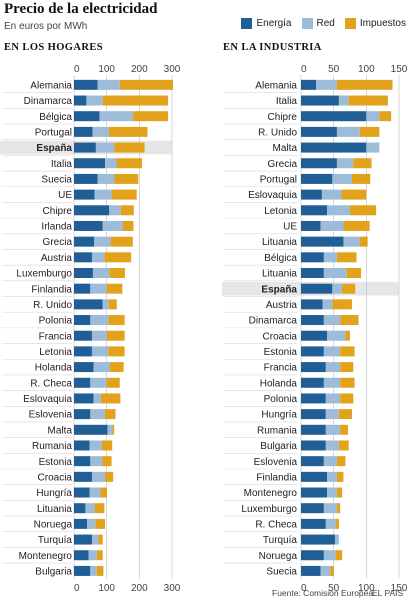 This screenshot has height=607, width=414. Describe the element at coordinates (375, 23) in the screenshot. I see `legend-item-impuestos: Impuestos` at that location.